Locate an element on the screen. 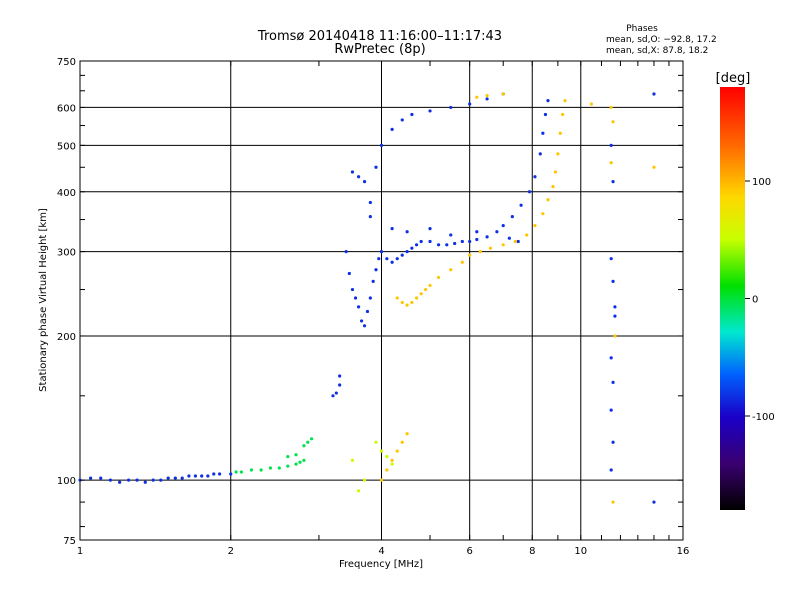 This screenshot has height=600, width=800. colorbar-tick-label: 100 is located at coordinates (761, 182).